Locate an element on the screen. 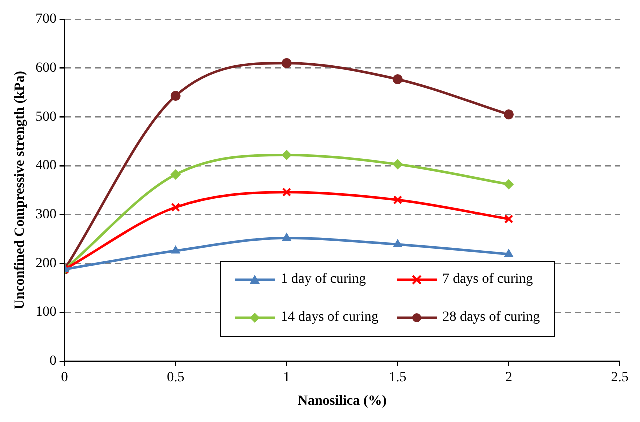  x-axis-title: Nanosilica (%) is located at coordinates (343, 402).